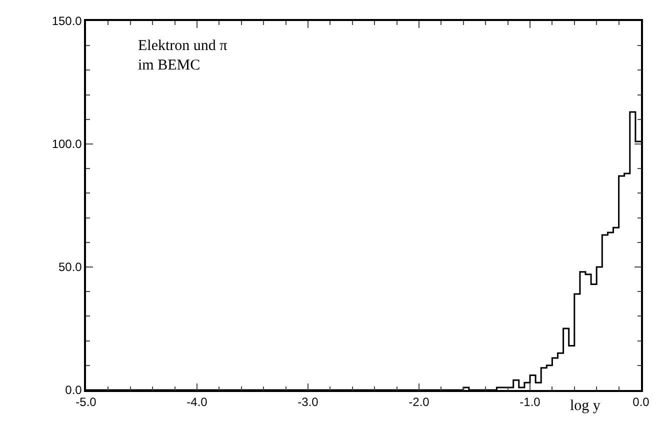 This screenshot has width=667, height=435. I want to click on x-tick-label: -4.0, so click(197, 402).